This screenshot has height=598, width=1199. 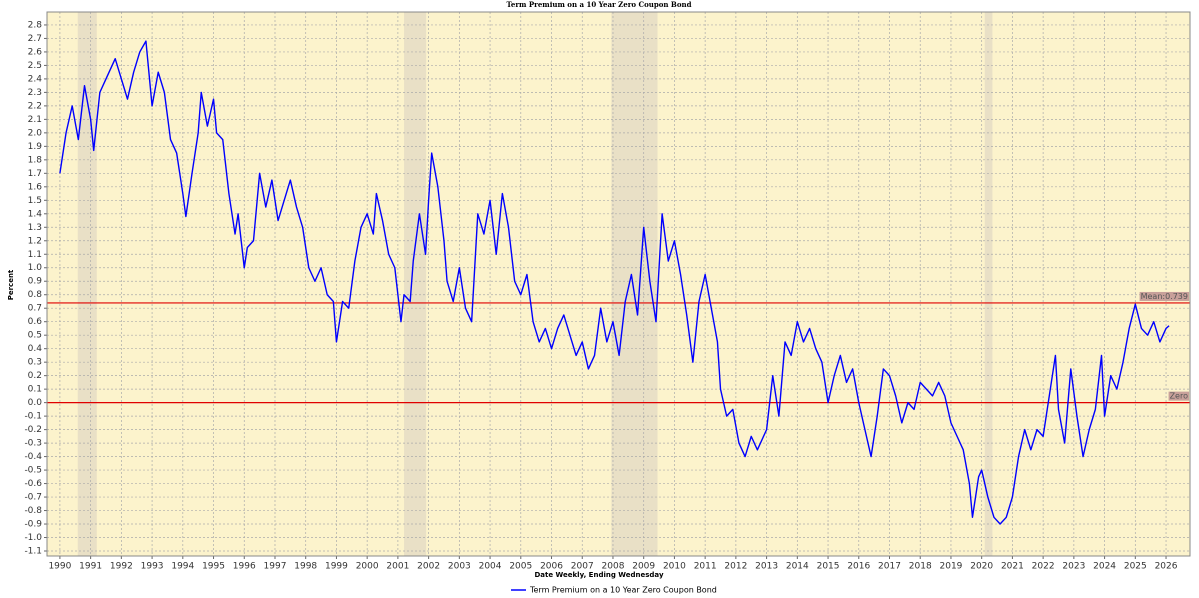 What do you see at coordinates (244, 567) in the screenshot?
I see `x-tick-label: 1996` at bounding box center [244, 567].